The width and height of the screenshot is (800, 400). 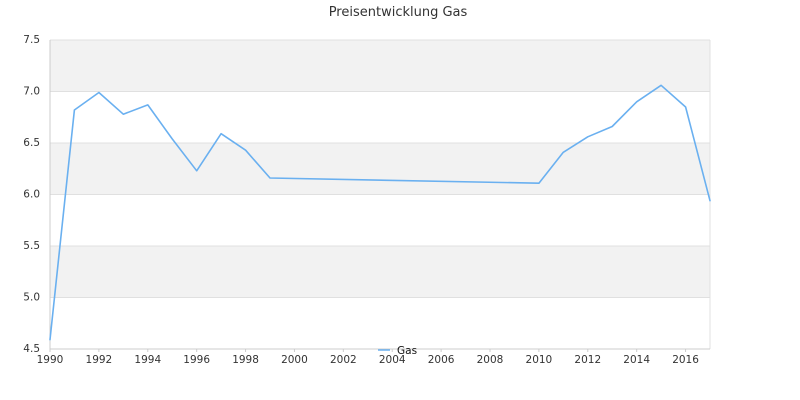 What do you see at coordinates (147, 360) in the screenshot?
I see `x-tick-label: 1994` at bounding box center [147, 360].